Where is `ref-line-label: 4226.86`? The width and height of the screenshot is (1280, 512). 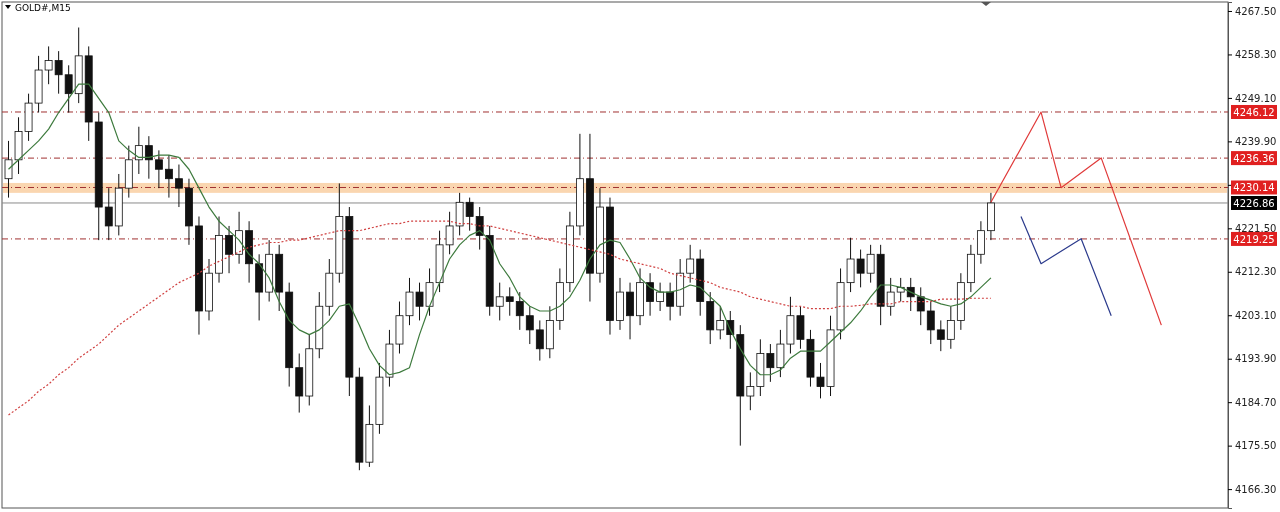 ref-line-label: 4226.86 is located at coordinates (1254, 203).